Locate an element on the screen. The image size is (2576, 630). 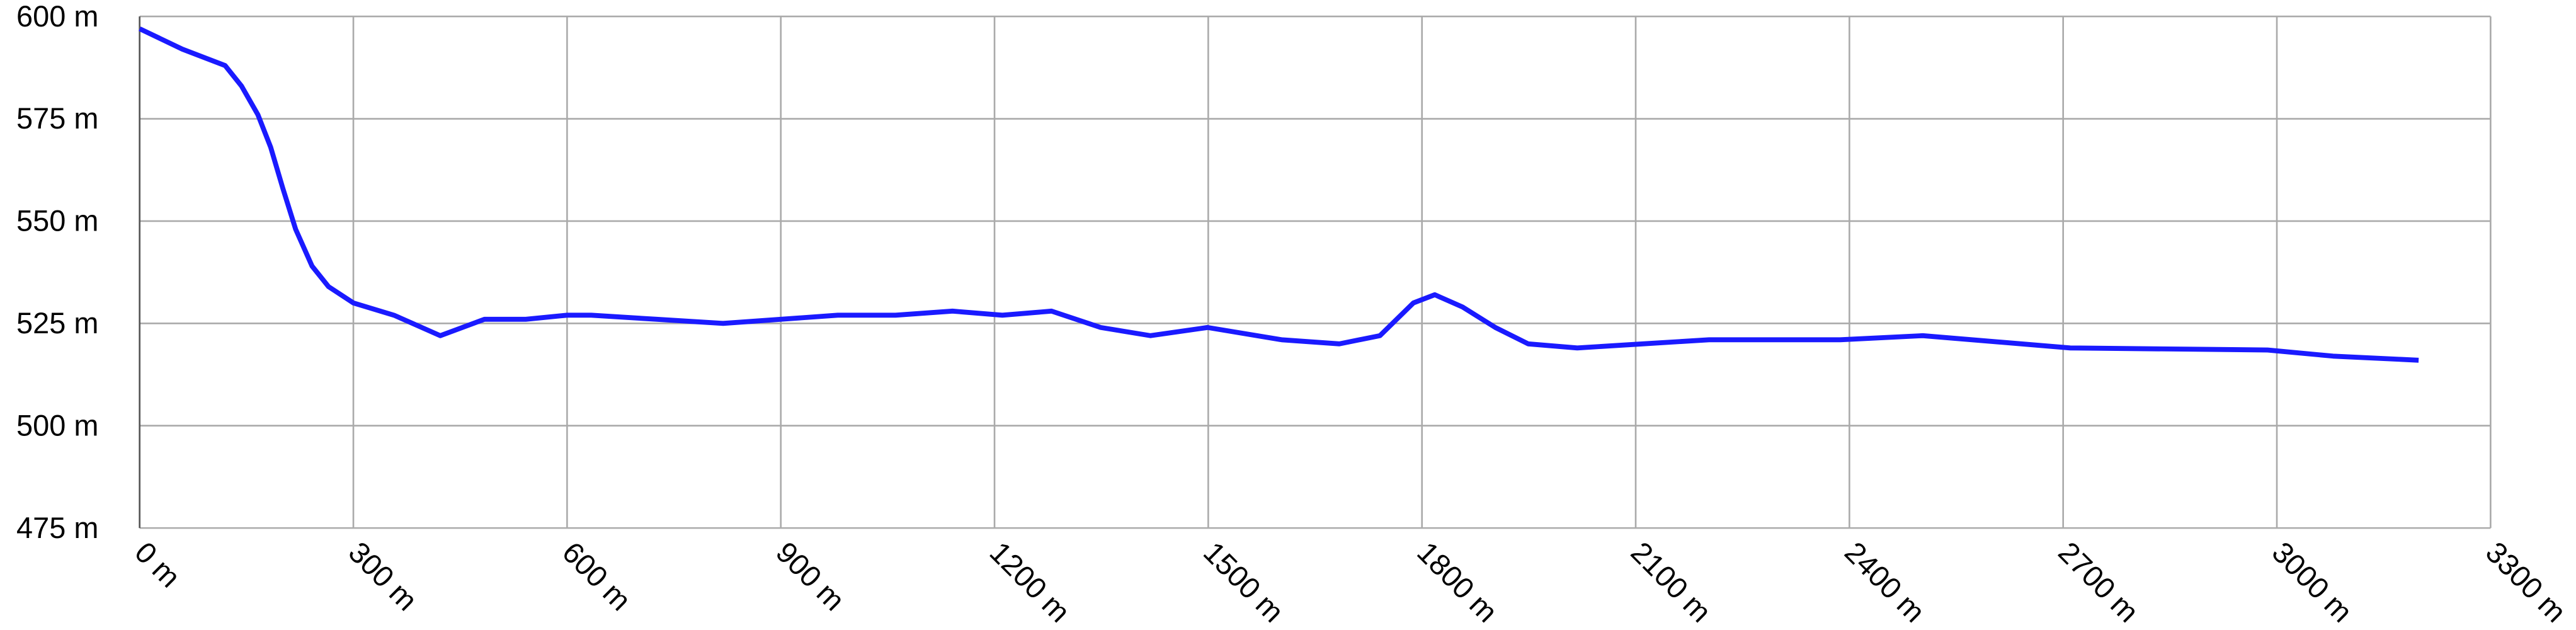
x-tick-label: 1200 m is located at coordinates (1030, 581).